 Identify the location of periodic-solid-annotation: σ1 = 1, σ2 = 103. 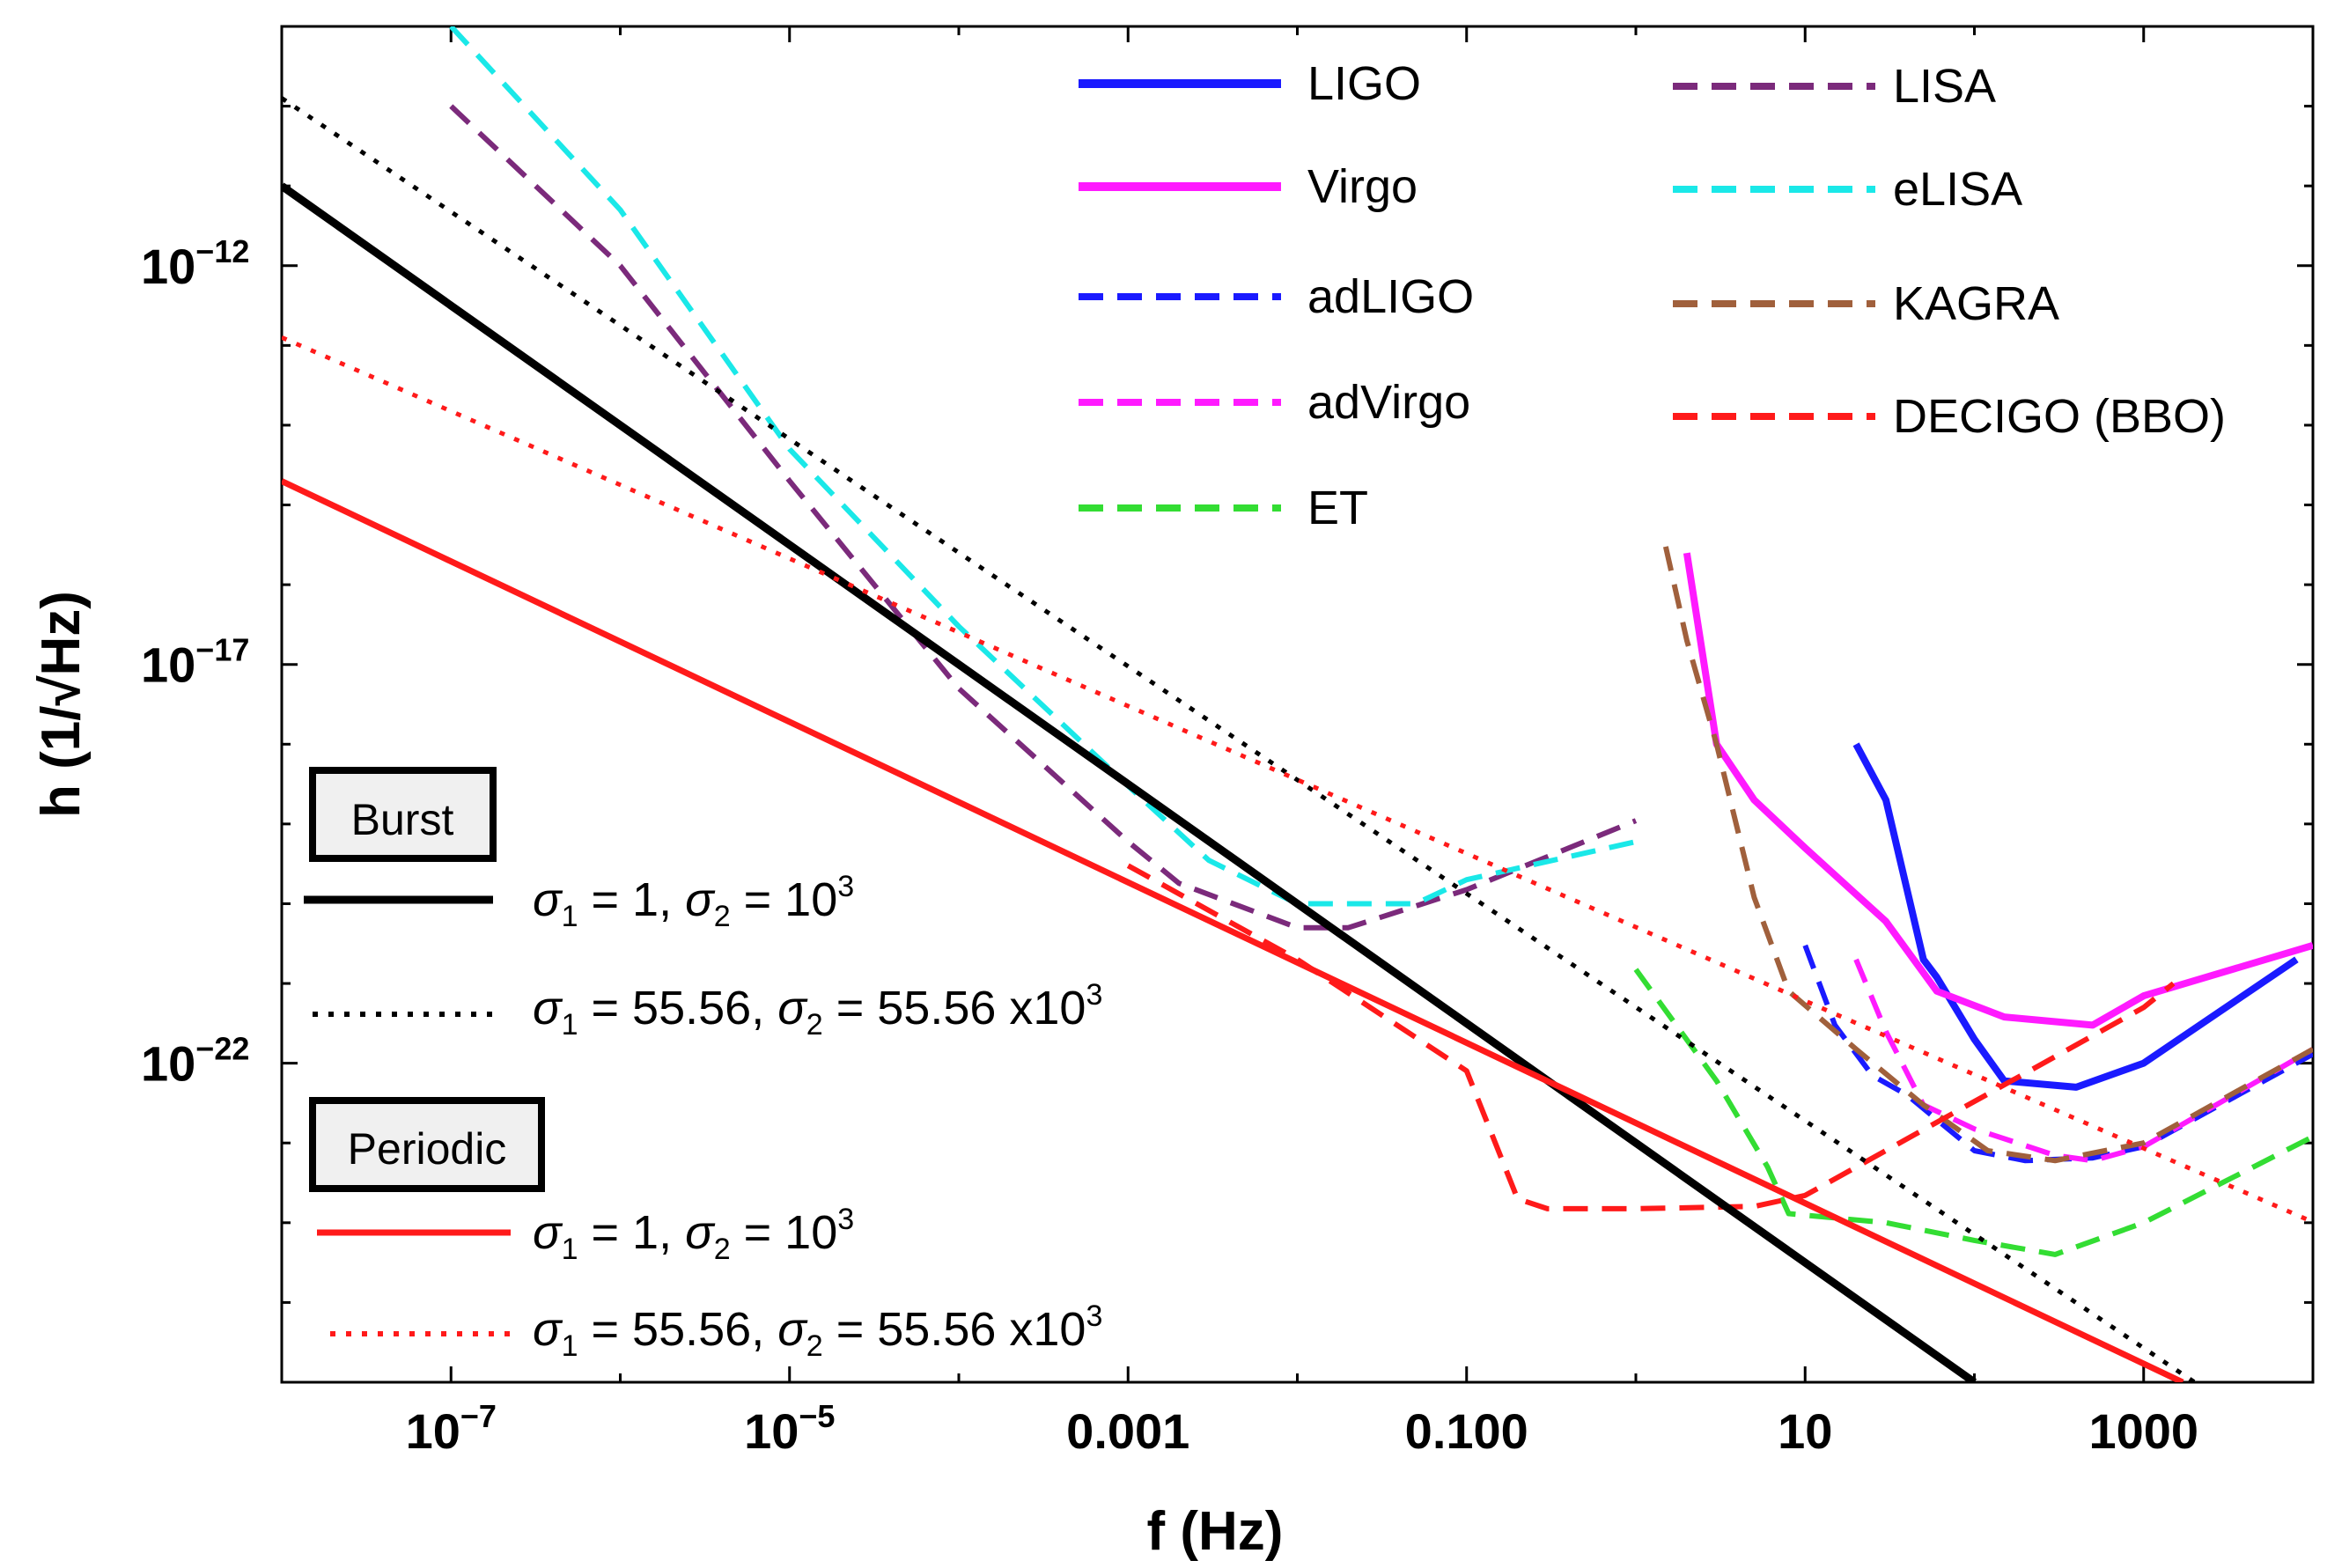
(693, 1234).